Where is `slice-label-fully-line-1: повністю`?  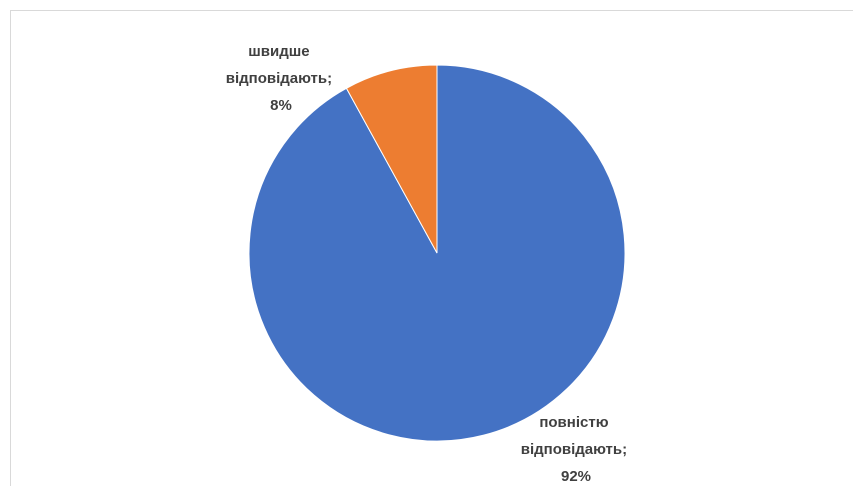
slice-label-fully-line-1: повністю is located at coordinates (573, 422).